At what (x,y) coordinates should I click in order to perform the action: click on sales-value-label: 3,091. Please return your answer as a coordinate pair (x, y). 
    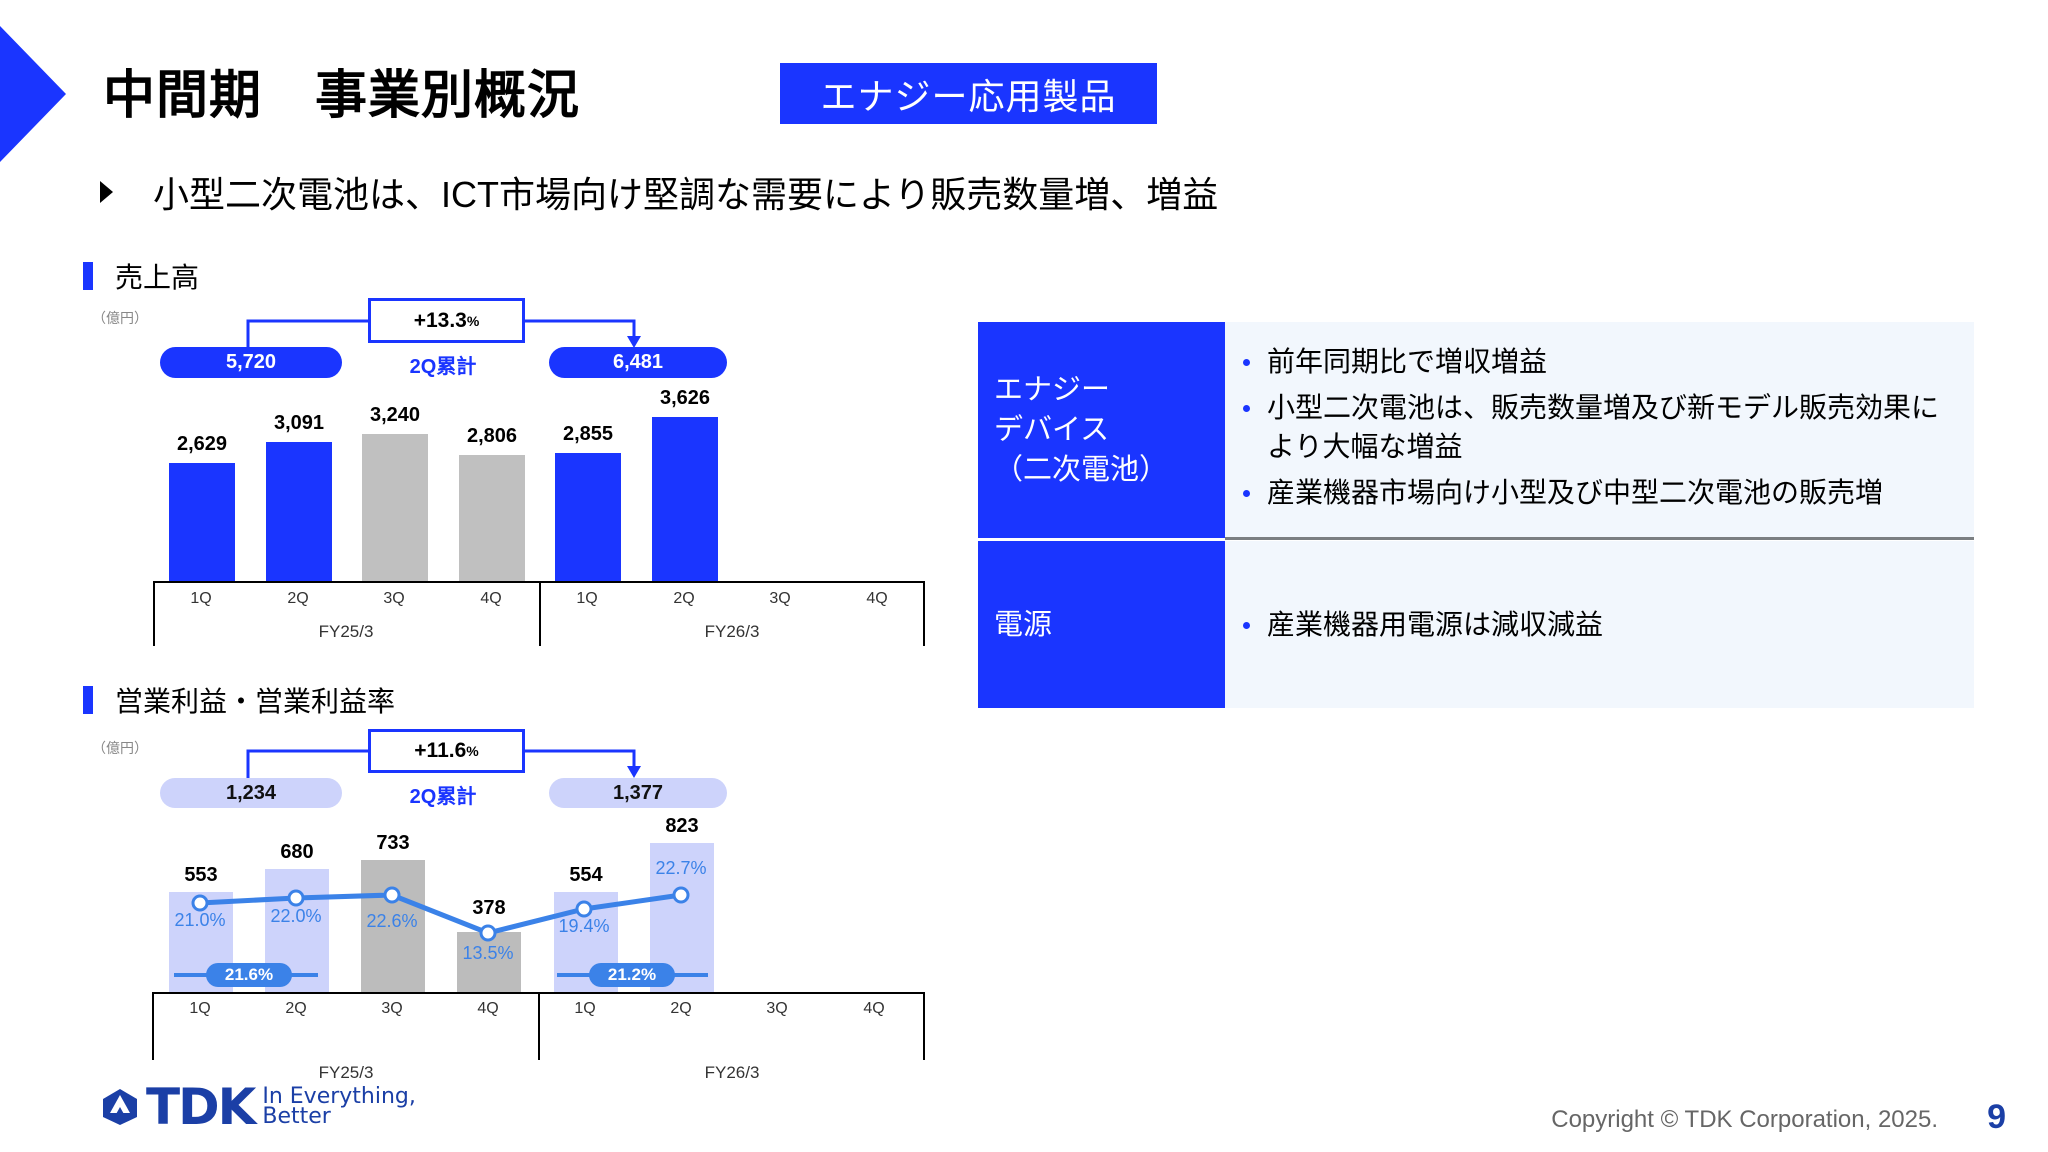
    Looking at the image, I should click on (299, 423).